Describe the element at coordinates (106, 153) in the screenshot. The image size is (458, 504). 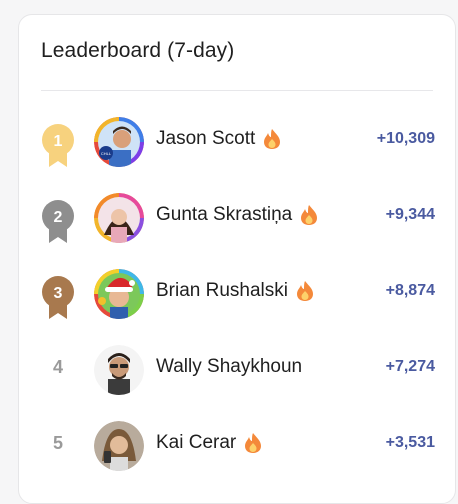
I see `svg-text: CHLL` at that location.